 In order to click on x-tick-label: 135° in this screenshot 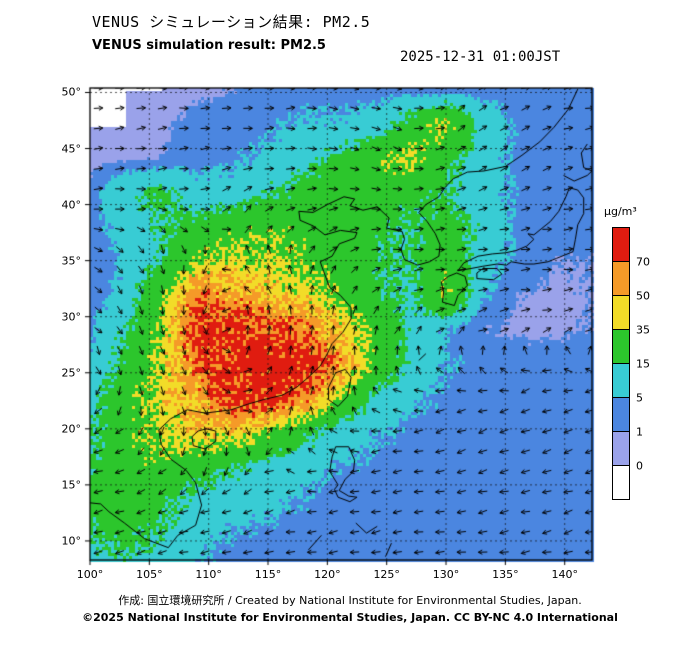, I will do `click(505, 574)`.